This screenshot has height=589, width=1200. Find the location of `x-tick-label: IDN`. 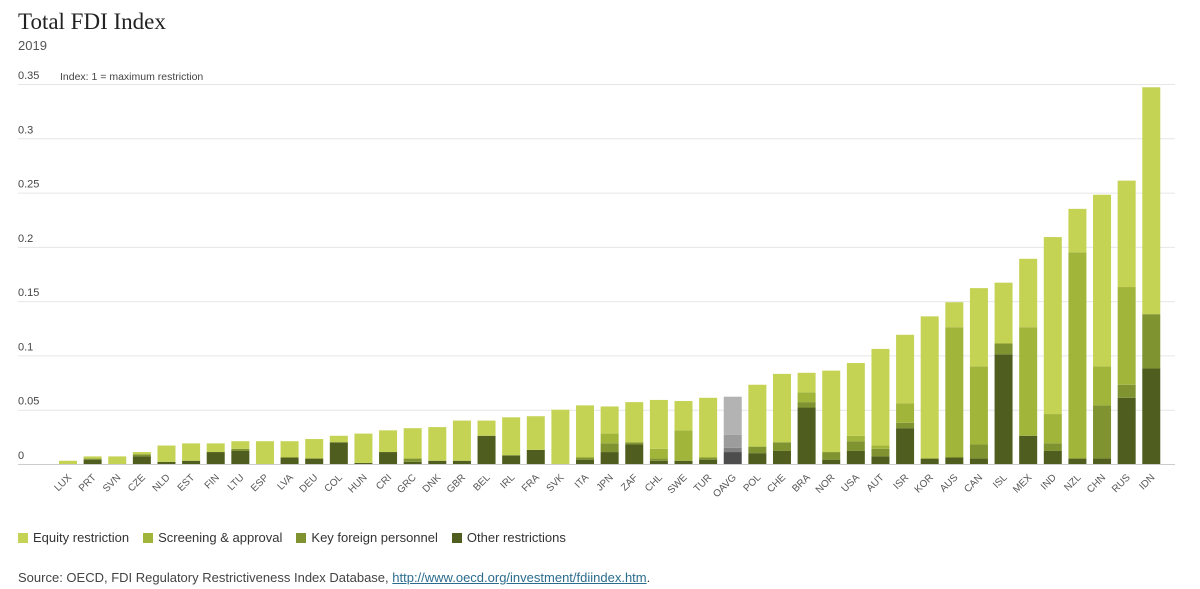

x-tick-label: IDN is located at coordinates (1147, 482).